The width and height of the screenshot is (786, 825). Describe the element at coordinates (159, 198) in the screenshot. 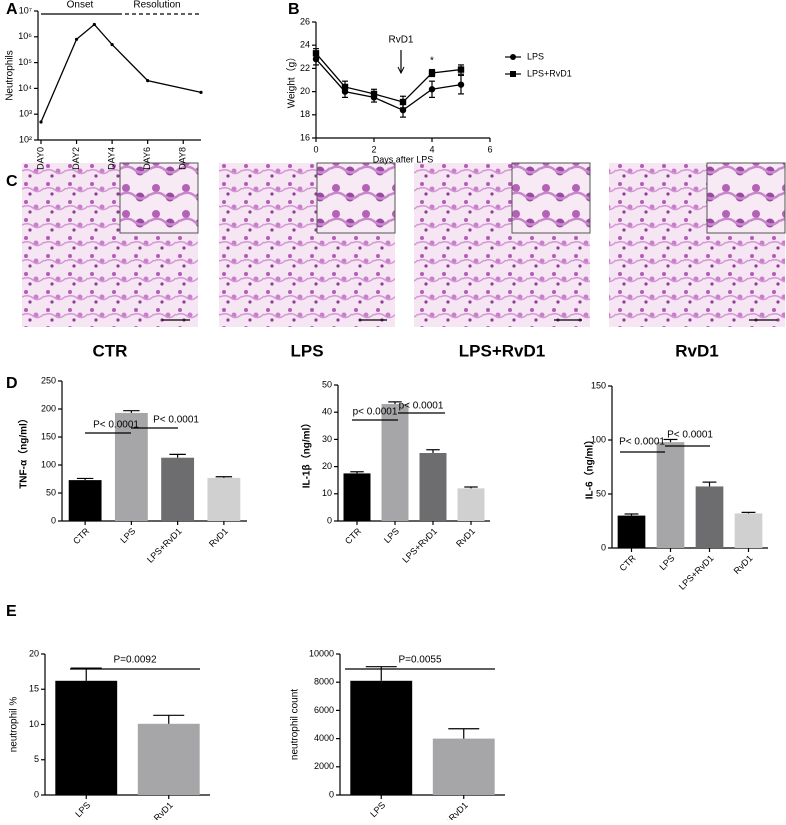

I see `micrograph-inset` at that location.